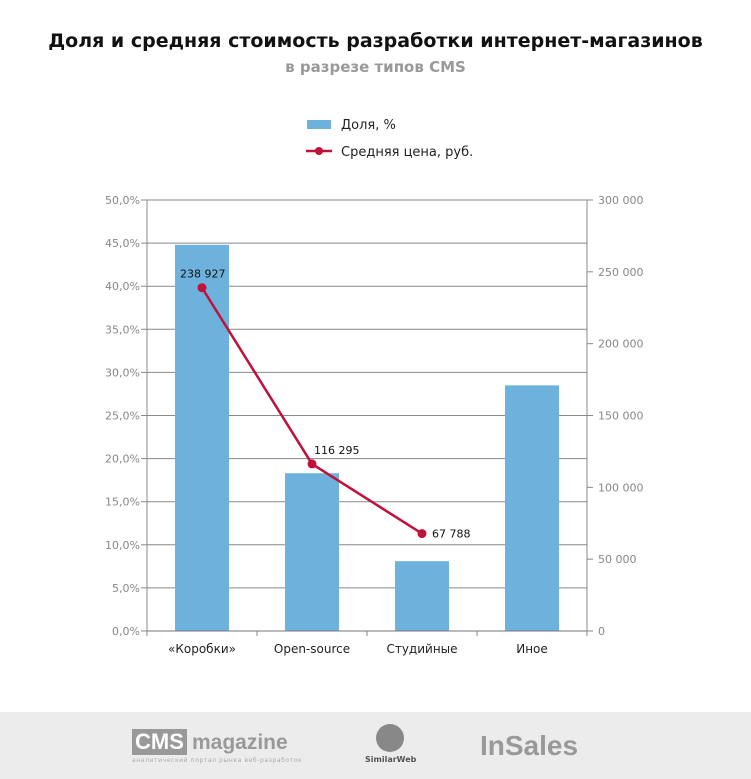  What do you see at coordinates (621, 200) in the screenshot?
I see `right-tick-label: 300 000` at bounding box center [621, 200].